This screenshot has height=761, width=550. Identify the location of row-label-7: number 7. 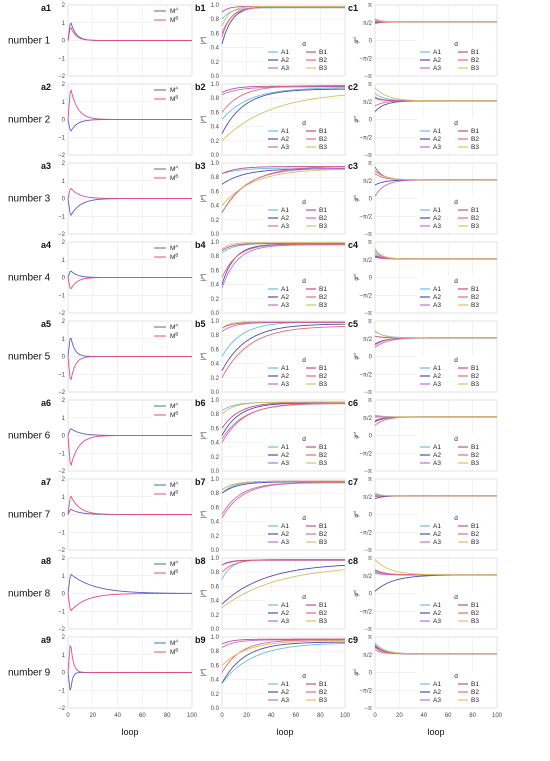
(29, 515).